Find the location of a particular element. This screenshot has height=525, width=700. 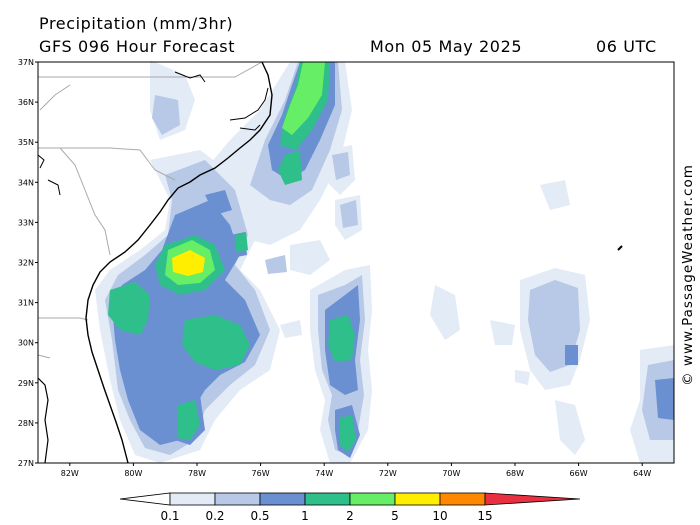

latitude-axis: 37N 36N 35N 34N 33N 32N 31N 30N 29N 28N 27N is located at coordinates (28, 263).